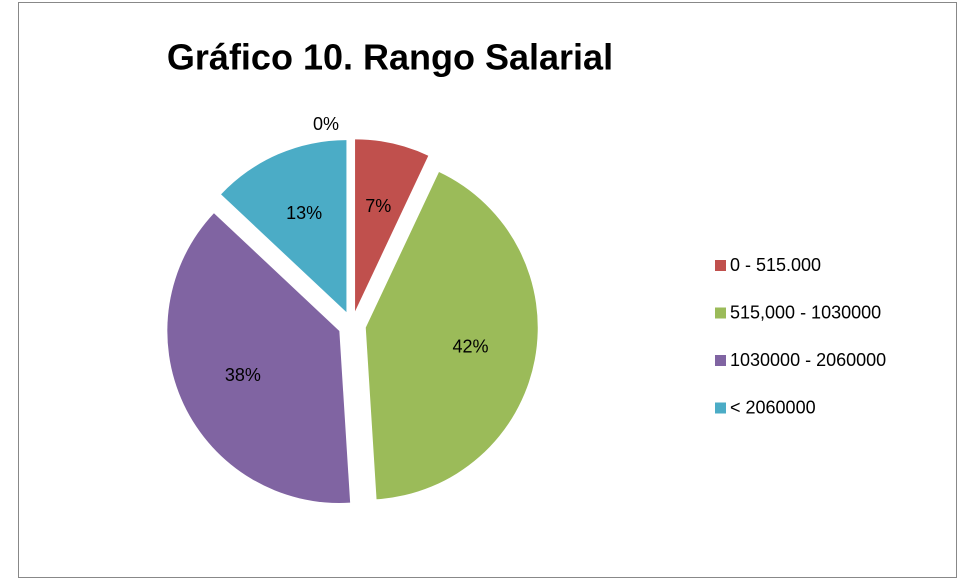 Image resolution: width=959 pixels, height=585 pixels. I want to click on data-label: 7%, so click(378, 206).